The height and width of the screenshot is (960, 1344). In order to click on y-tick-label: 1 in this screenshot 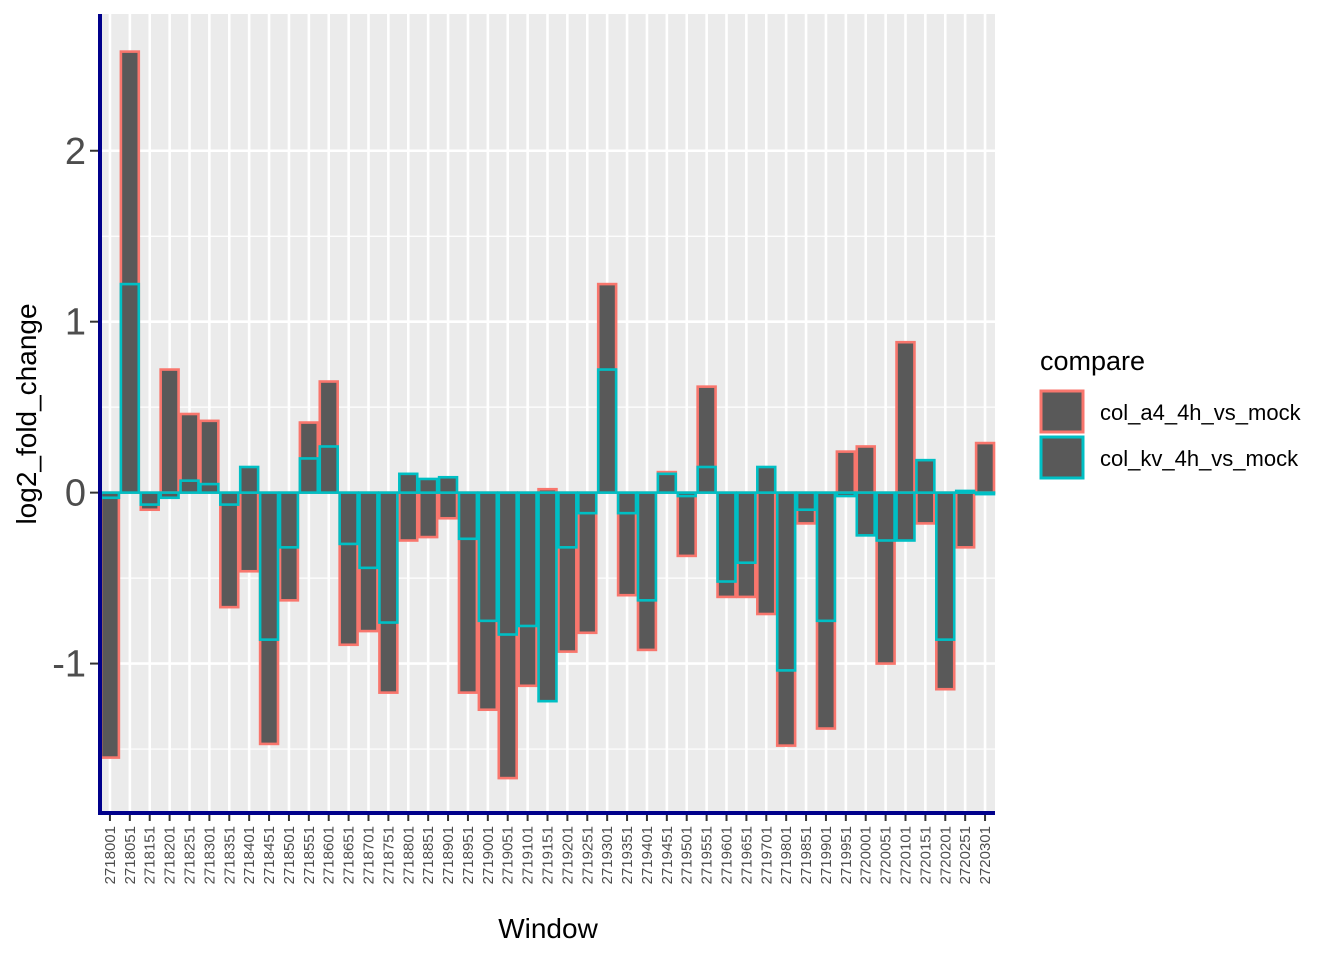, I will do `click(75, 323)`.